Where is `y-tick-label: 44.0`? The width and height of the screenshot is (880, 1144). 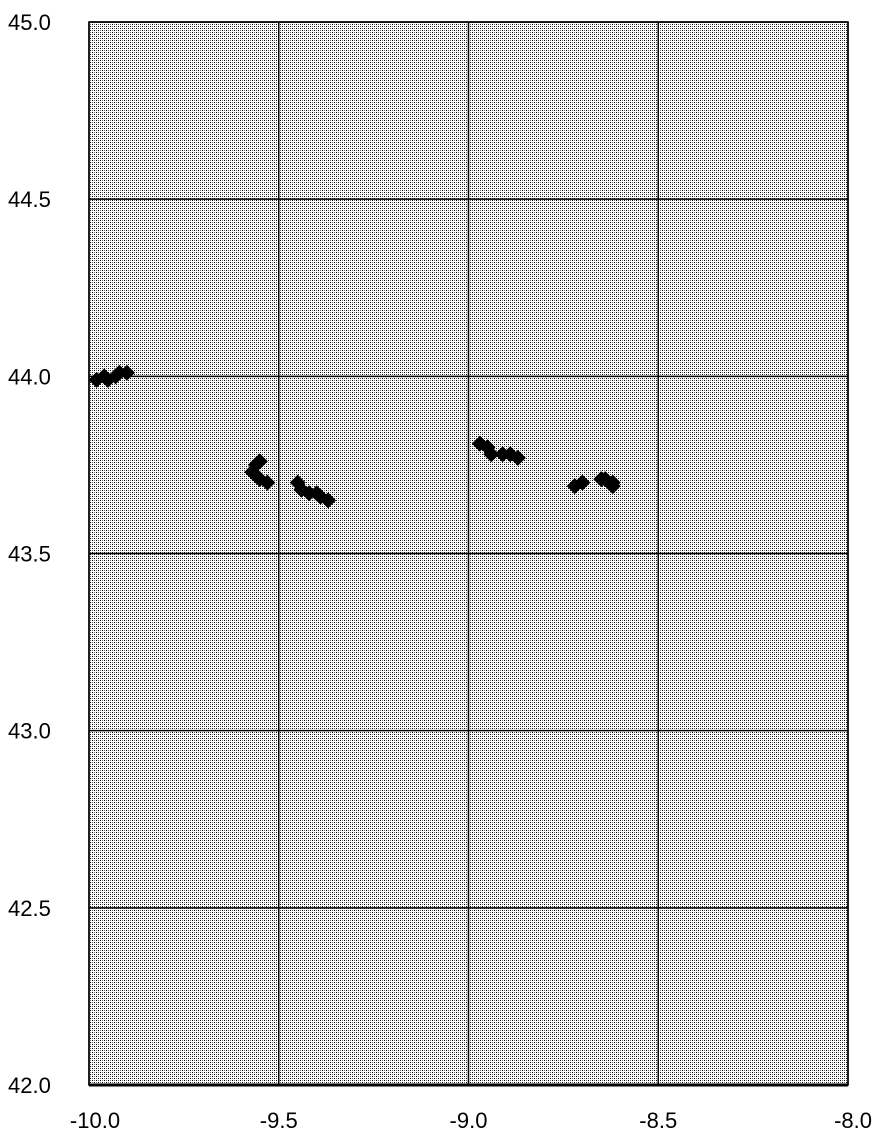
y-tick-label: 44.0 is located at coordinates (29, 376).